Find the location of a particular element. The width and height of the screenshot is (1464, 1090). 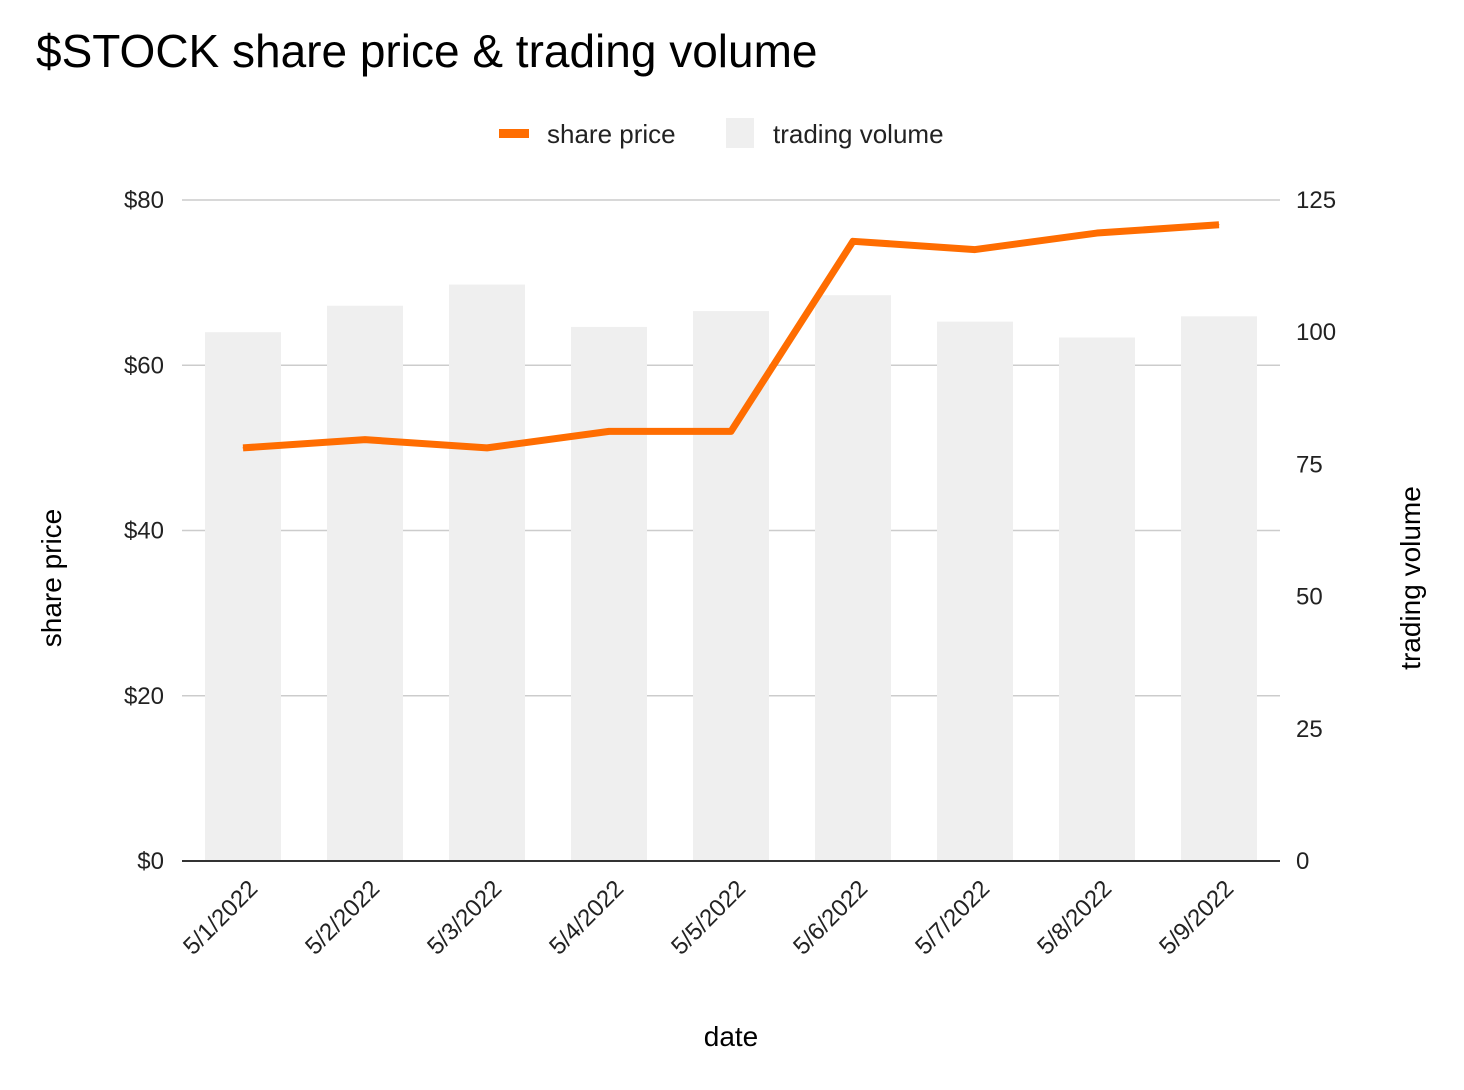

y2-tick-label: 125 is located at coordinates (1316, 200).